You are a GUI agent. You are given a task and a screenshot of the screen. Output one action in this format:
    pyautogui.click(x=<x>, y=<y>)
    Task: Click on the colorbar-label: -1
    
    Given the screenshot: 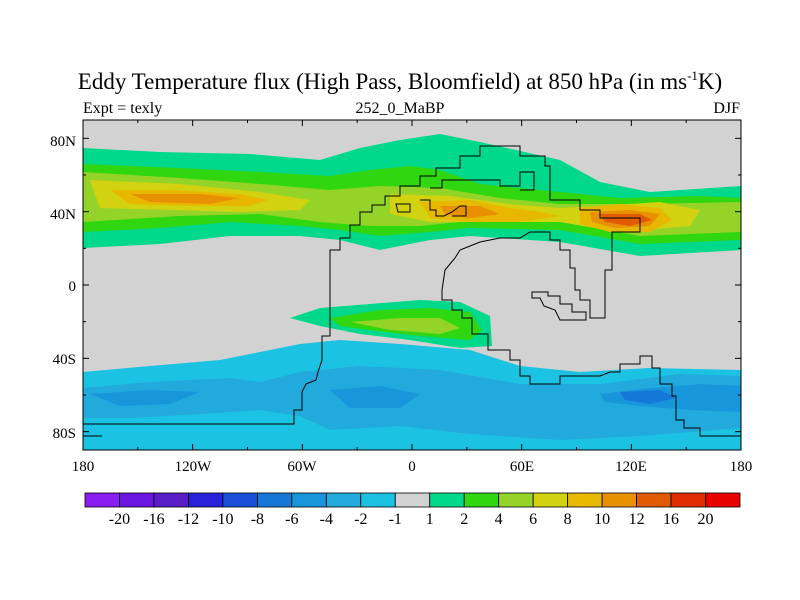 What is the action you would take?
    pyautogui.click(x=395, y=519)
    